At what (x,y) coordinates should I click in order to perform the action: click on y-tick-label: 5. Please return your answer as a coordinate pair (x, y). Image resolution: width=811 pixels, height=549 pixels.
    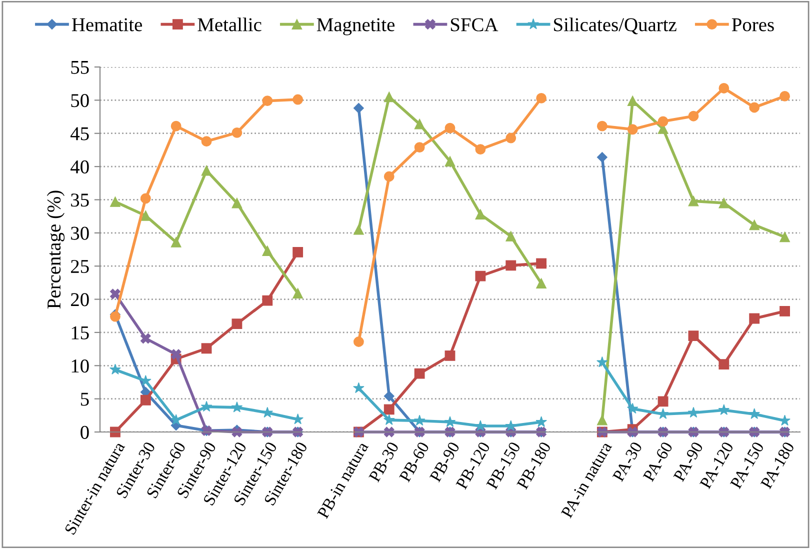
    Looking at the image, I should click on (84, 399).